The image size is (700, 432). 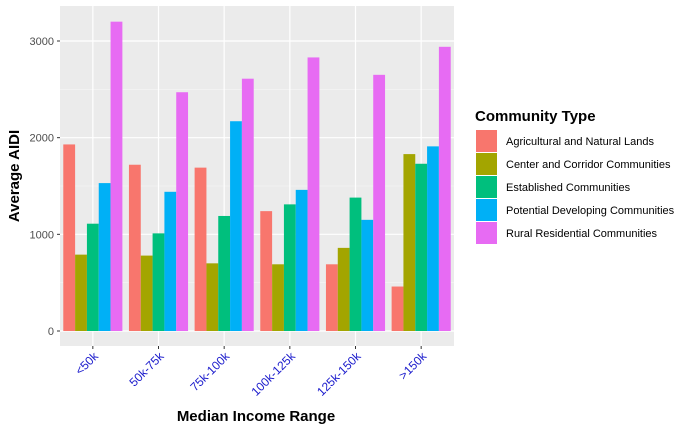 What do you see at coordinates (51, 332) in the screenshot?
I see `y-tick-label: 0` at bounding box center [51, 332].